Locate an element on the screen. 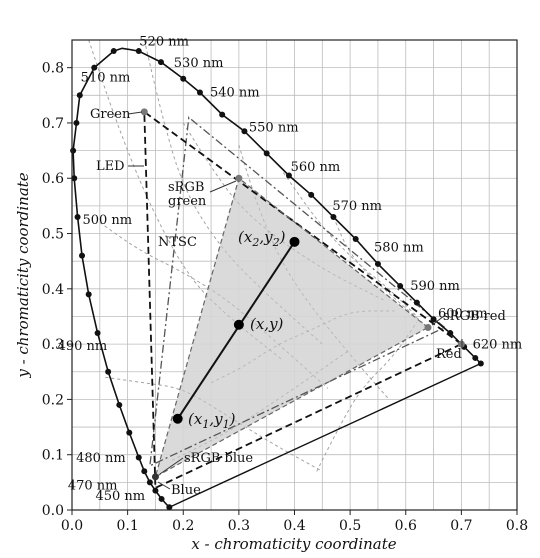  y-tick-label: 0.7 is located at coordinates (53, 124).